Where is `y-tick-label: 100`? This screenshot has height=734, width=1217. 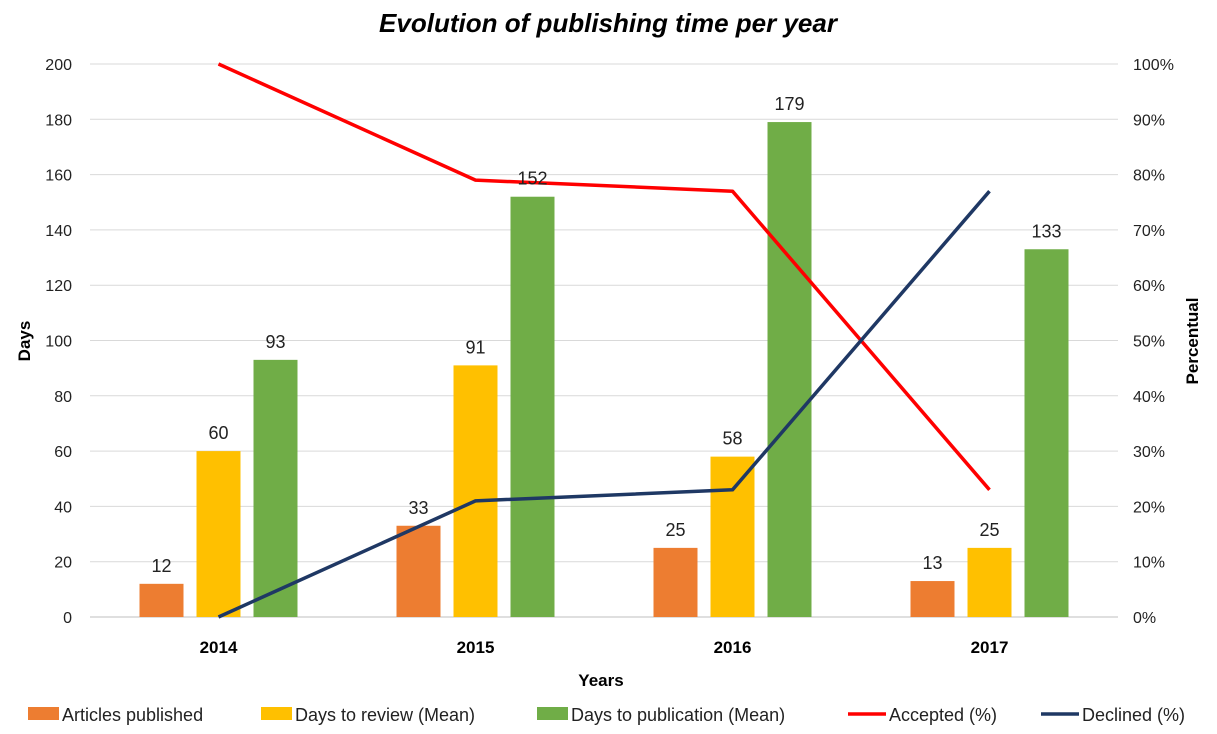
y-tick-label: 100 is located at coordinates (58, 342).